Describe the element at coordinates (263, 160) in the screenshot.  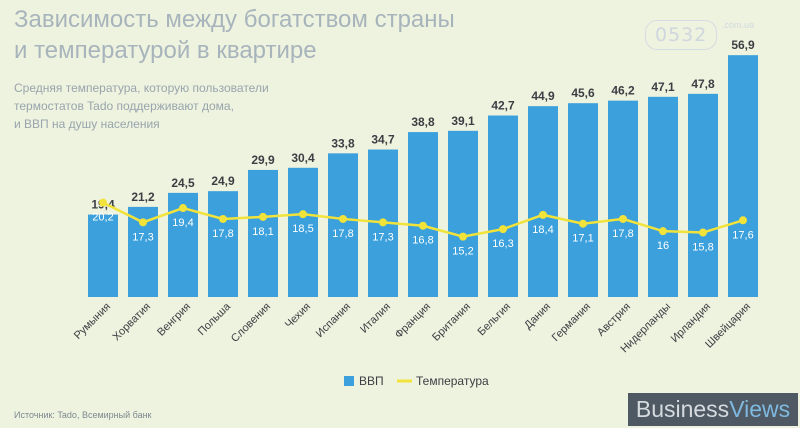
I see `gdp-value-label: 29,9` at that location.